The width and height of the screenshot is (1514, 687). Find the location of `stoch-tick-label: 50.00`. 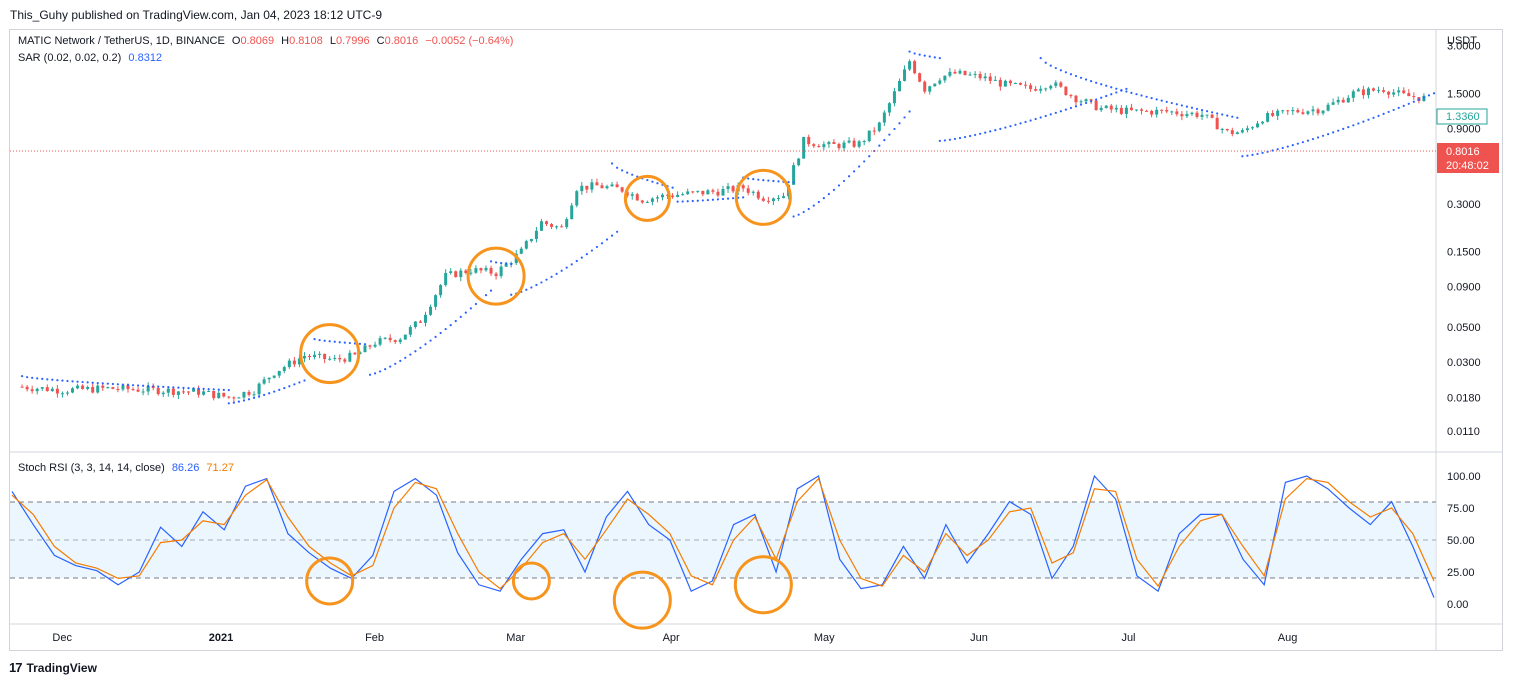

stoch-tick-label: 50.00 is located at coordinates (1461, 541).